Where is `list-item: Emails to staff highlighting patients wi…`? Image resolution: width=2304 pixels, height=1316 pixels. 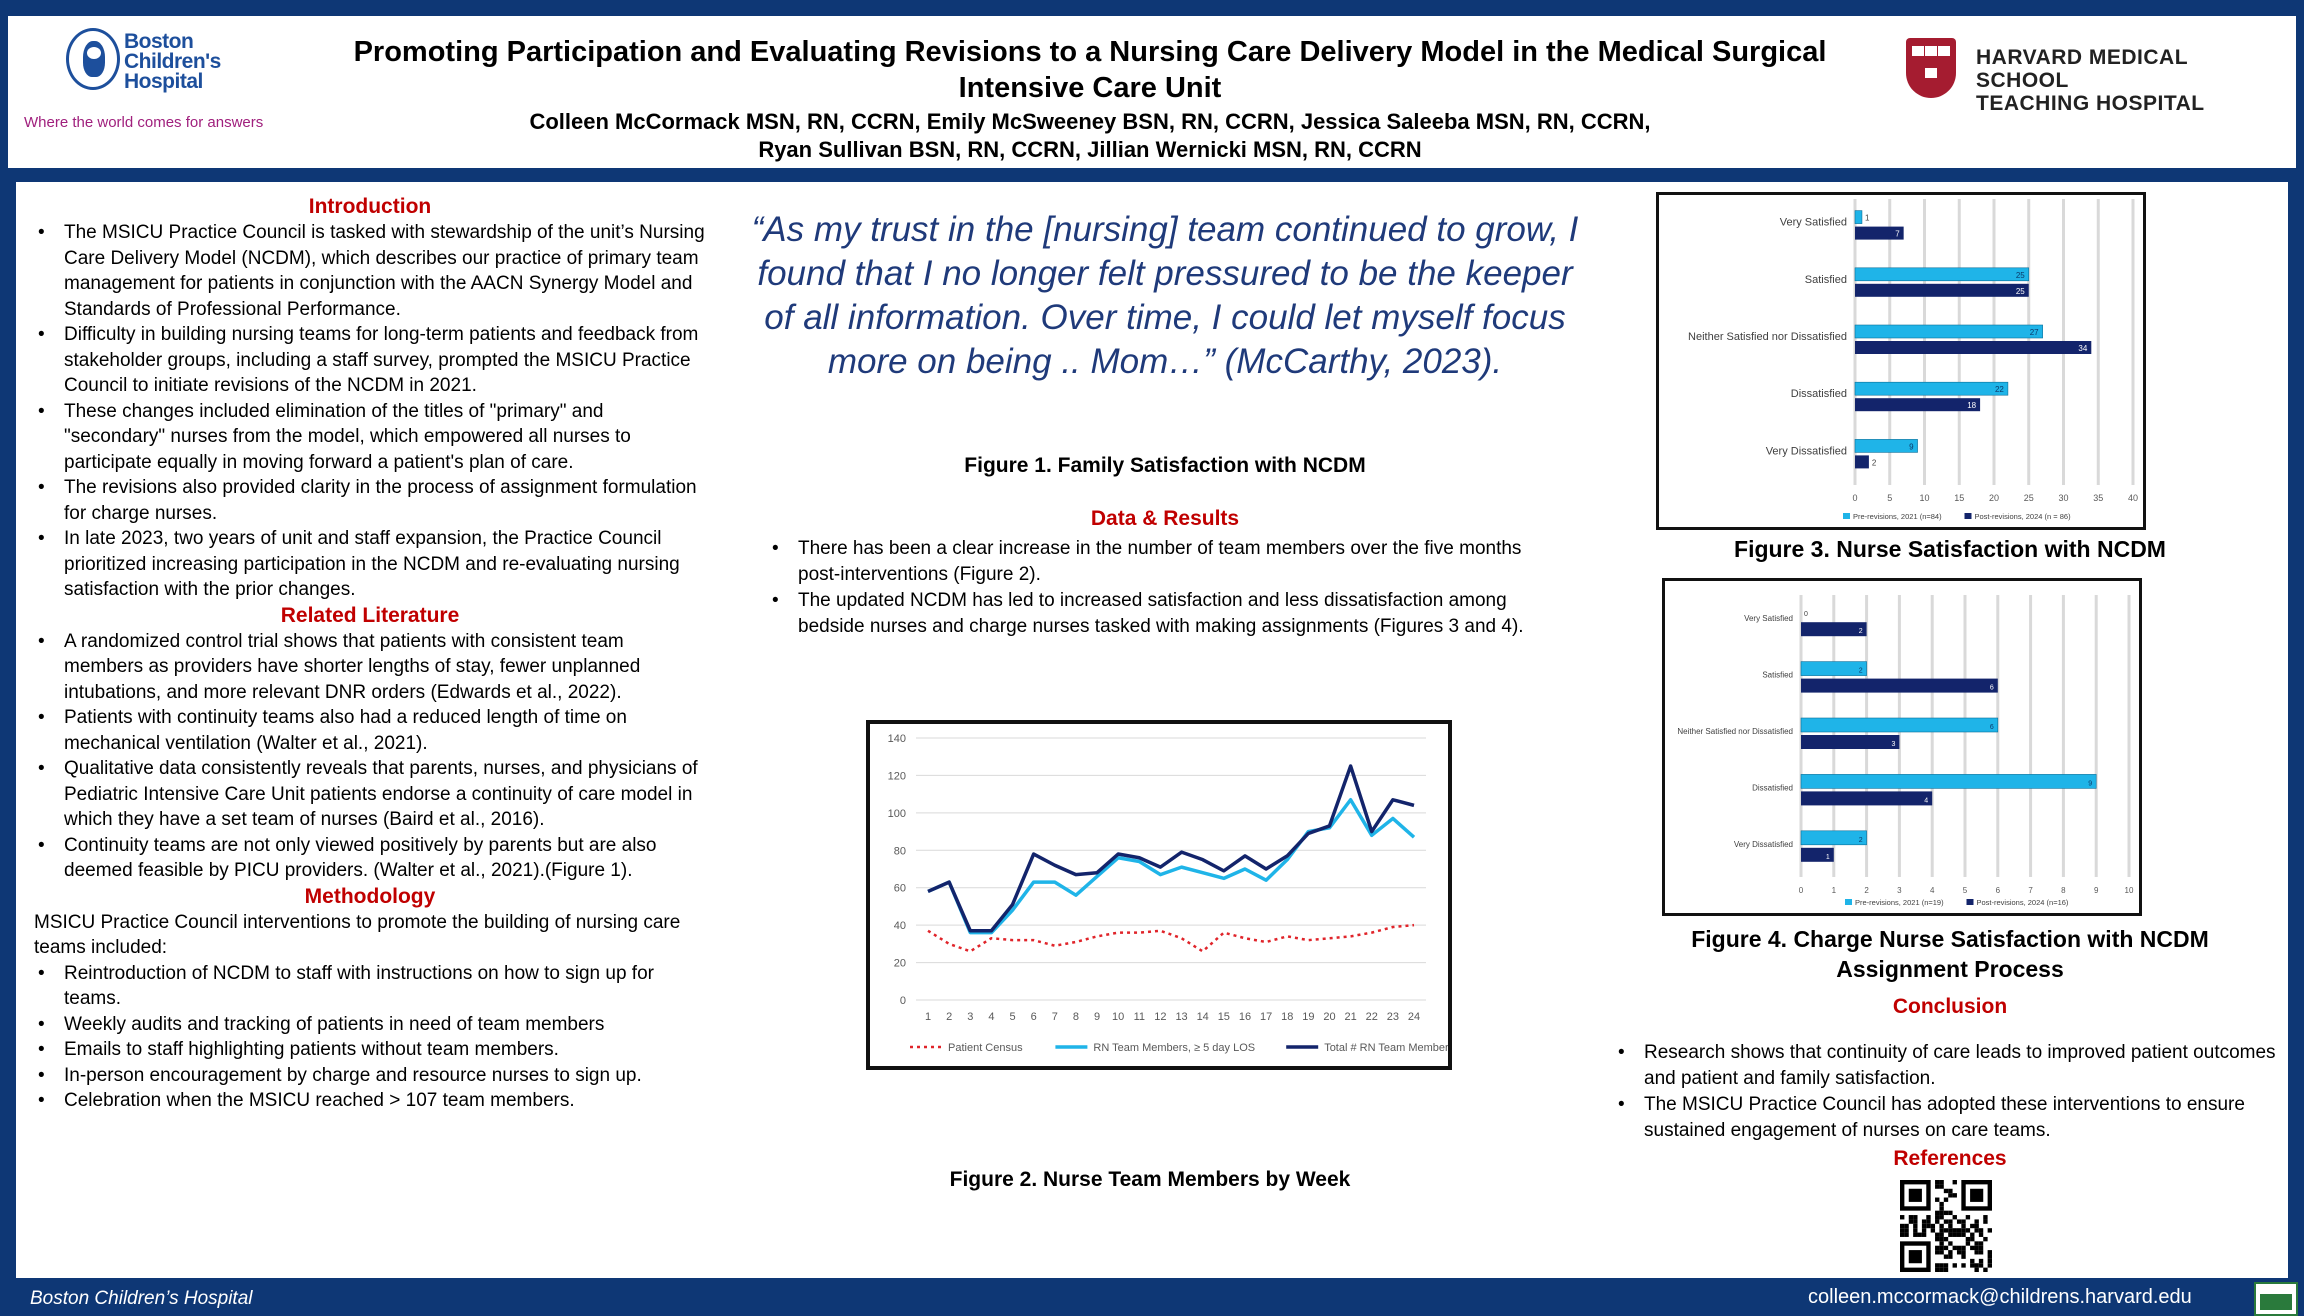
list-item: Emails to staff highlighting patients wi… is located at coordinates (370, 1050).